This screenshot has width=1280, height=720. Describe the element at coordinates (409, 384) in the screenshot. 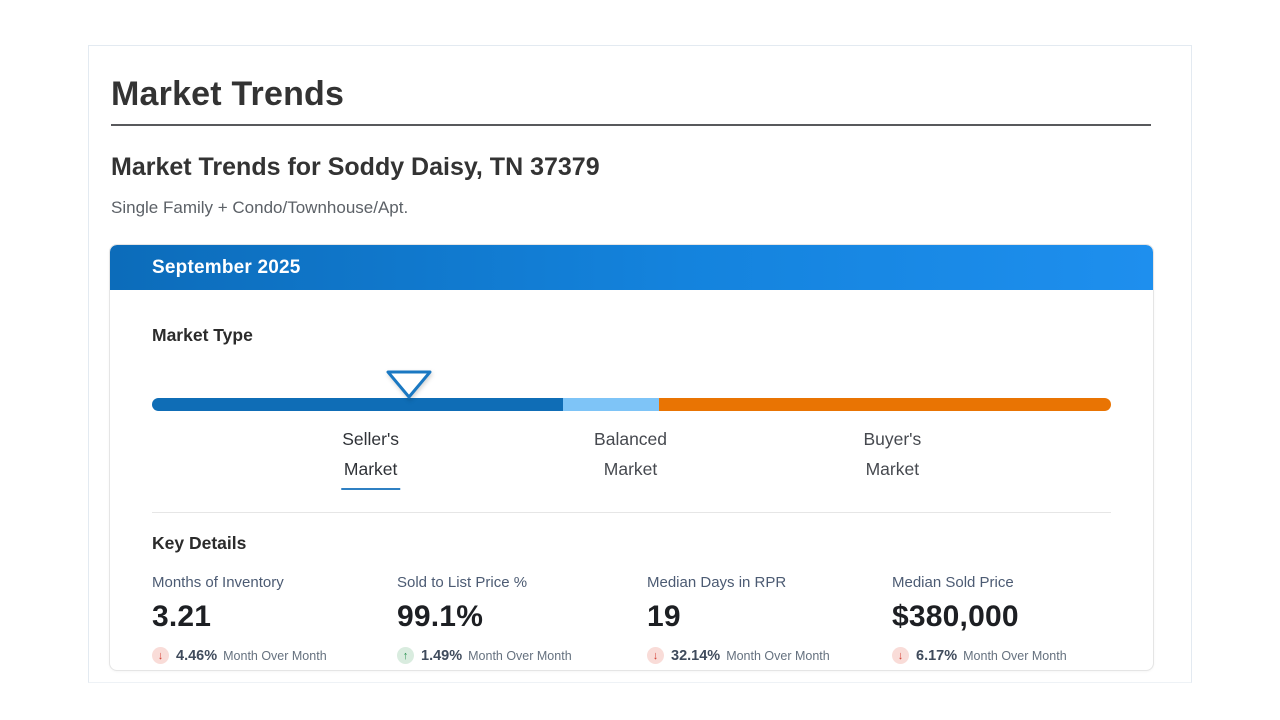

I see `market-position-indicator-icon` at that location.